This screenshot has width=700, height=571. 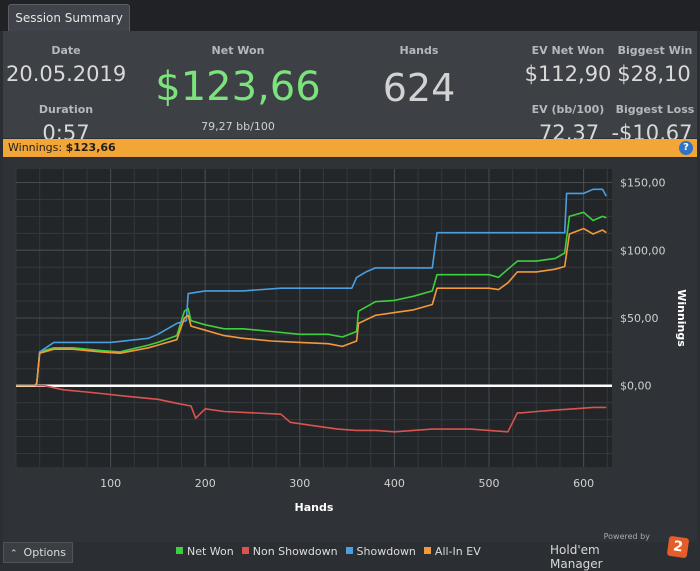 I want to click on y-tick-label: $150,00, so click(x=643, y=183).